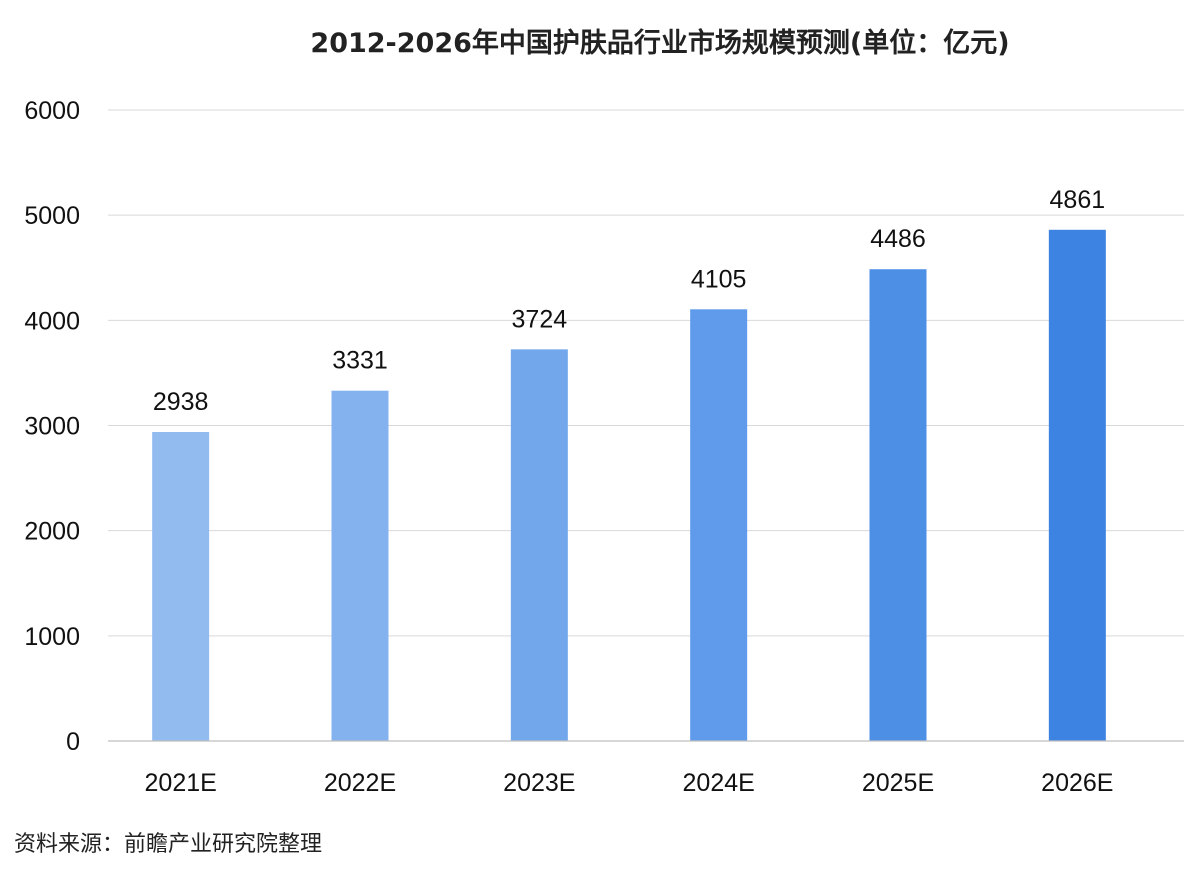 The image size is (1184, 882). What do you see at coordinates (1077, 783) in the screenshot?
I see `x-tick-label: 2026E` at bounding box center [1077, 783].